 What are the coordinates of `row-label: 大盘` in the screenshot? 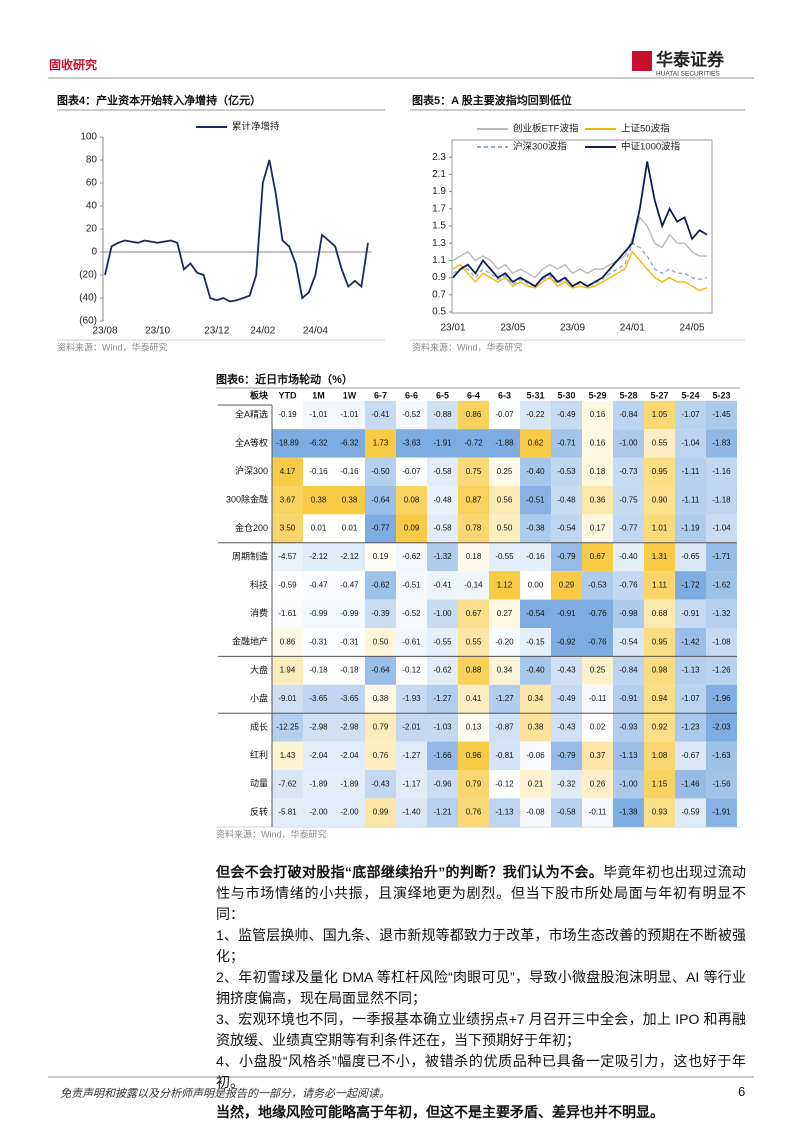 It's located at (259, 669).